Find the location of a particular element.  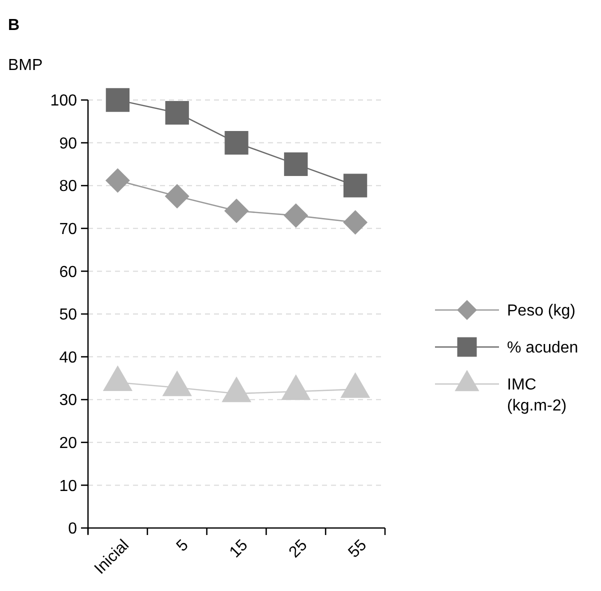

y-tick-label: 30 is located at coordinates (68, 401).